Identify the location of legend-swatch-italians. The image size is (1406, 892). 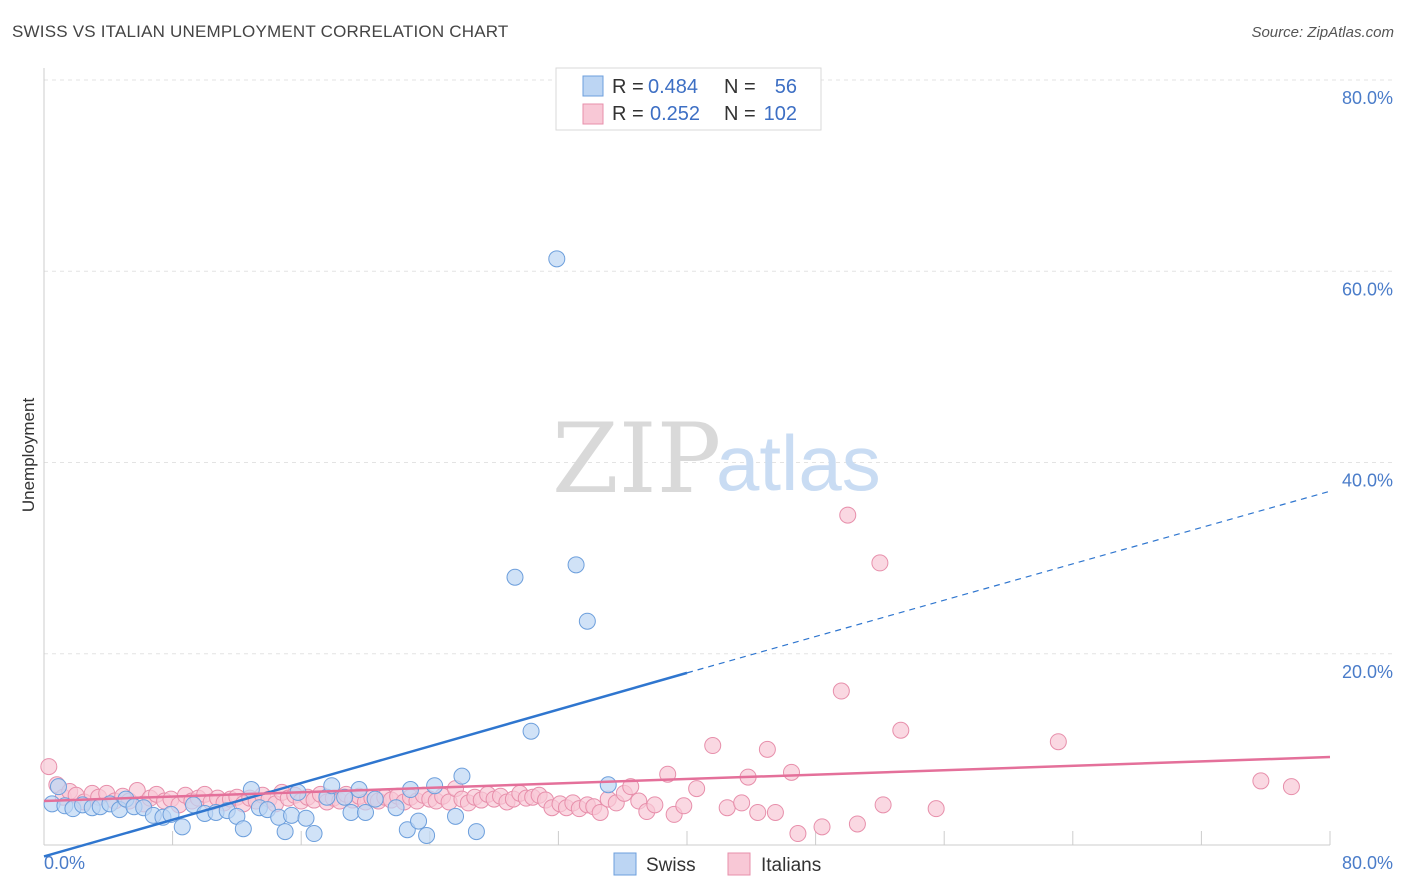
(593, 114).